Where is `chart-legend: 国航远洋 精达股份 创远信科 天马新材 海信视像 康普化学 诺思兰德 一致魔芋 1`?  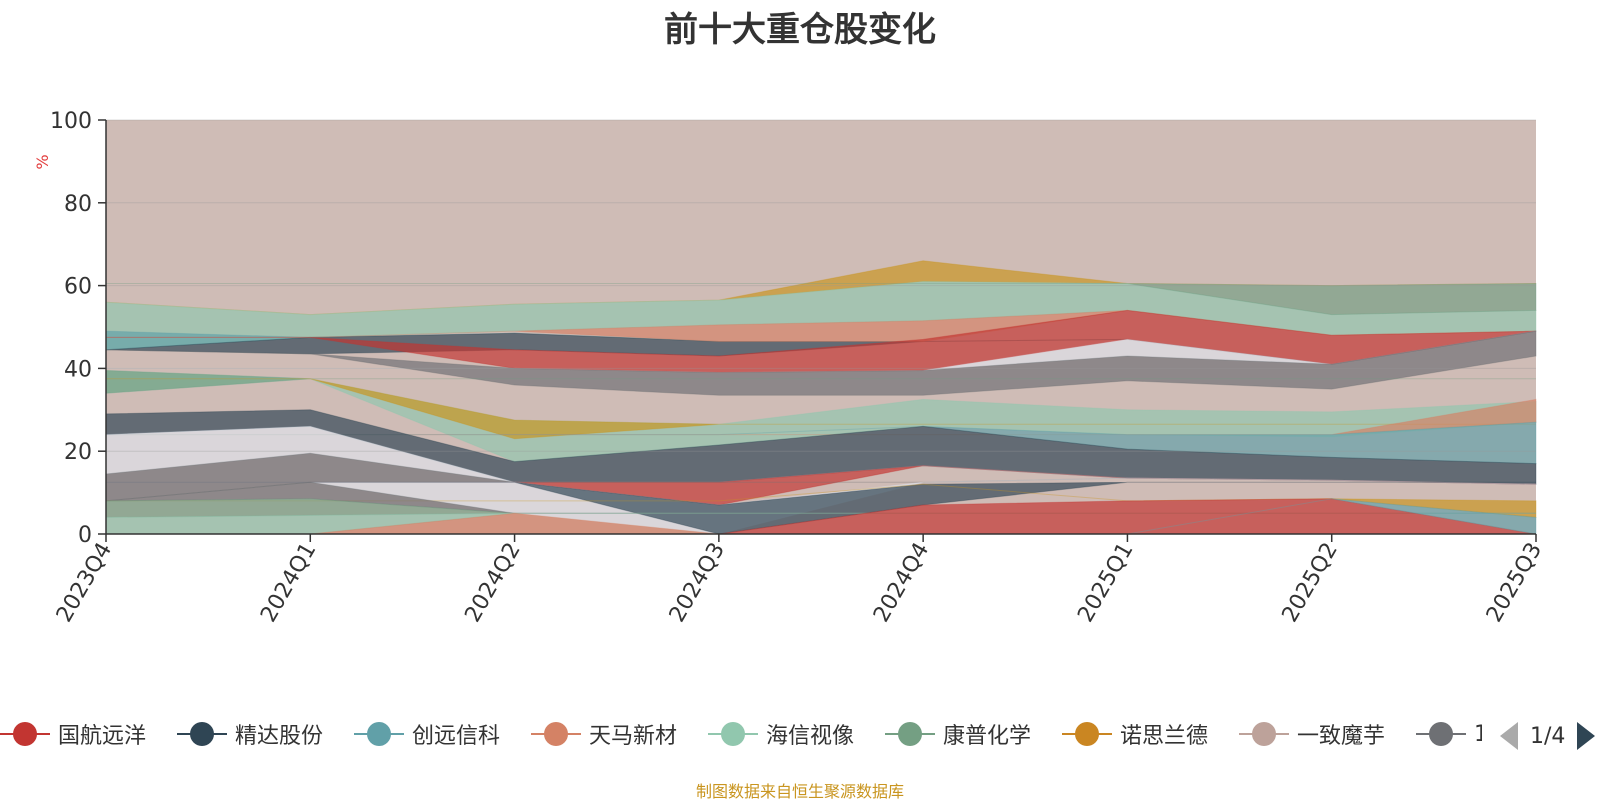 chart-legend: 国航远洋 精达股份 创远信科 天马新材 海信视像 康普化学 诺思兰德 一致魔芋 1 is located at coordinates (741, 736).